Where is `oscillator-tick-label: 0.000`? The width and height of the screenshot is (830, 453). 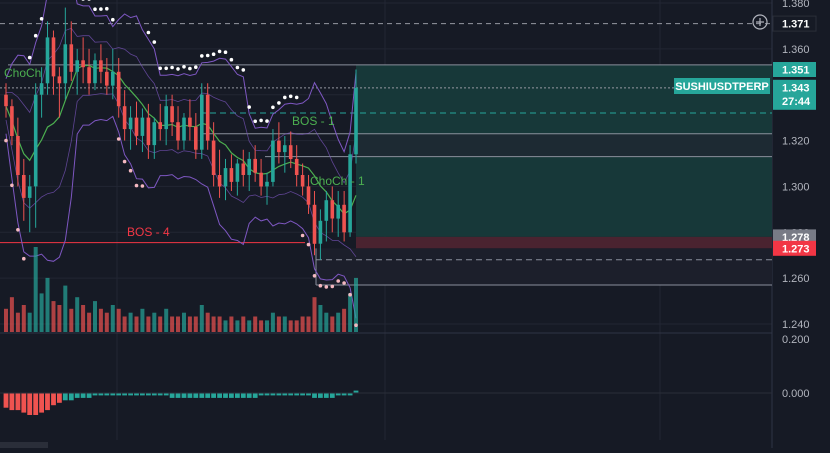
oscillator-tick-label: 0.000 is located at coordinates (796, 394).